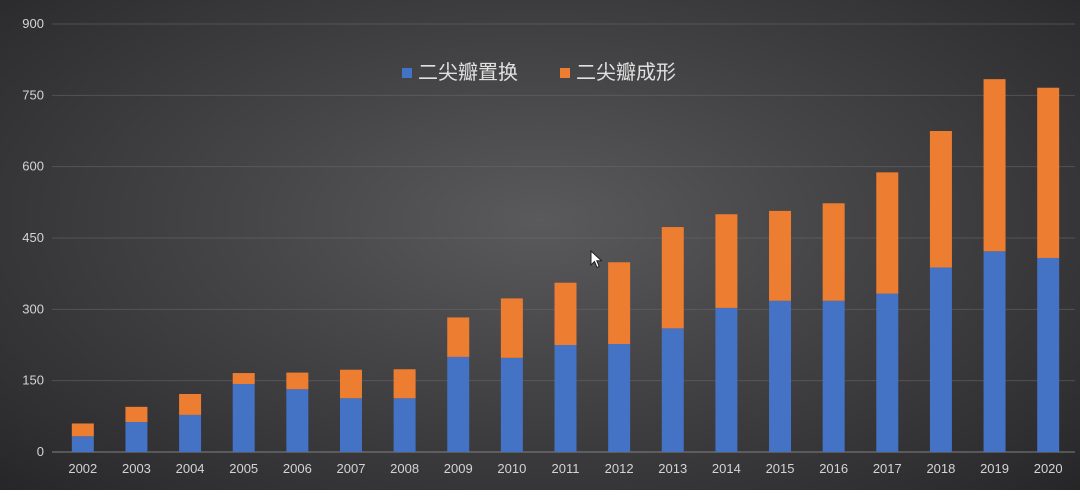  I want to click on x-tick-label: 2020, so click(1048, 468).